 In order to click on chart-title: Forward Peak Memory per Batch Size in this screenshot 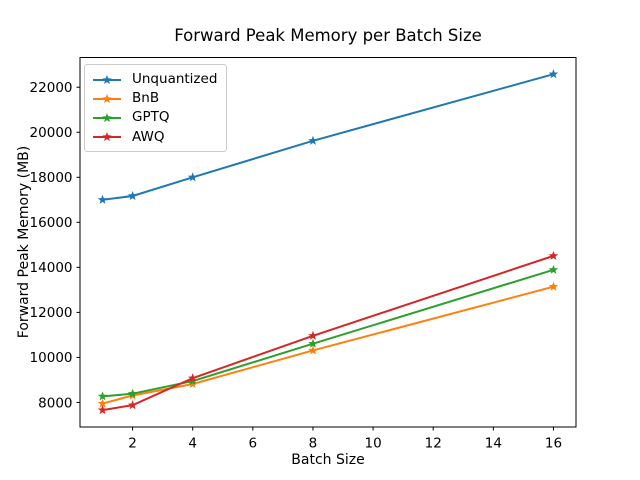, I will do `click(328, 35)`.